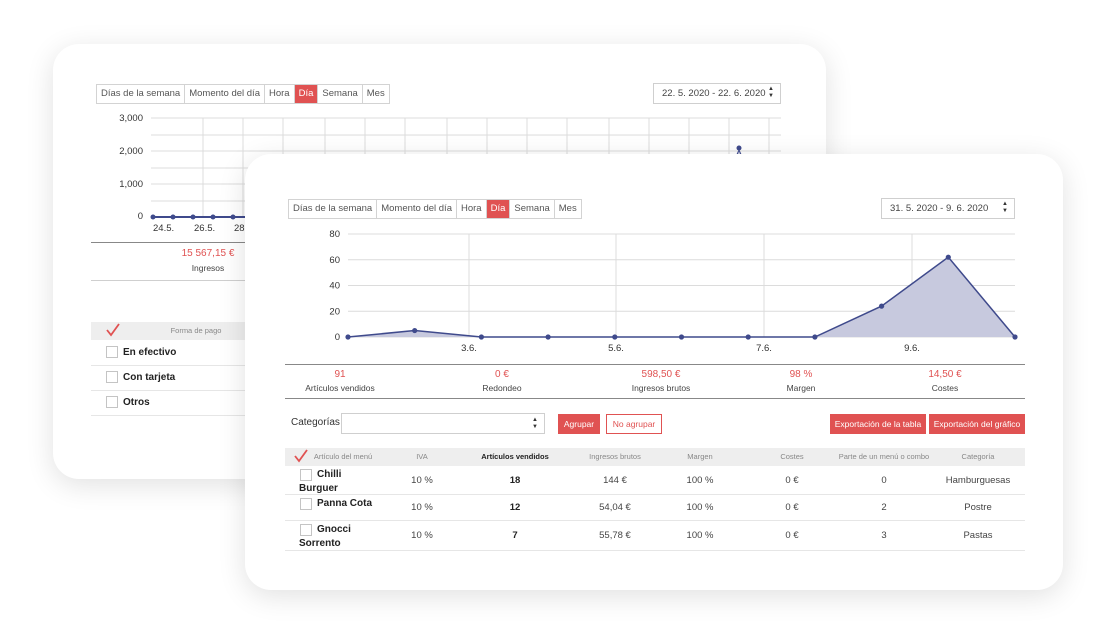 This screenshot has width=1116, height=633. I want to click on col-iva: IVA, so click(422, 456).